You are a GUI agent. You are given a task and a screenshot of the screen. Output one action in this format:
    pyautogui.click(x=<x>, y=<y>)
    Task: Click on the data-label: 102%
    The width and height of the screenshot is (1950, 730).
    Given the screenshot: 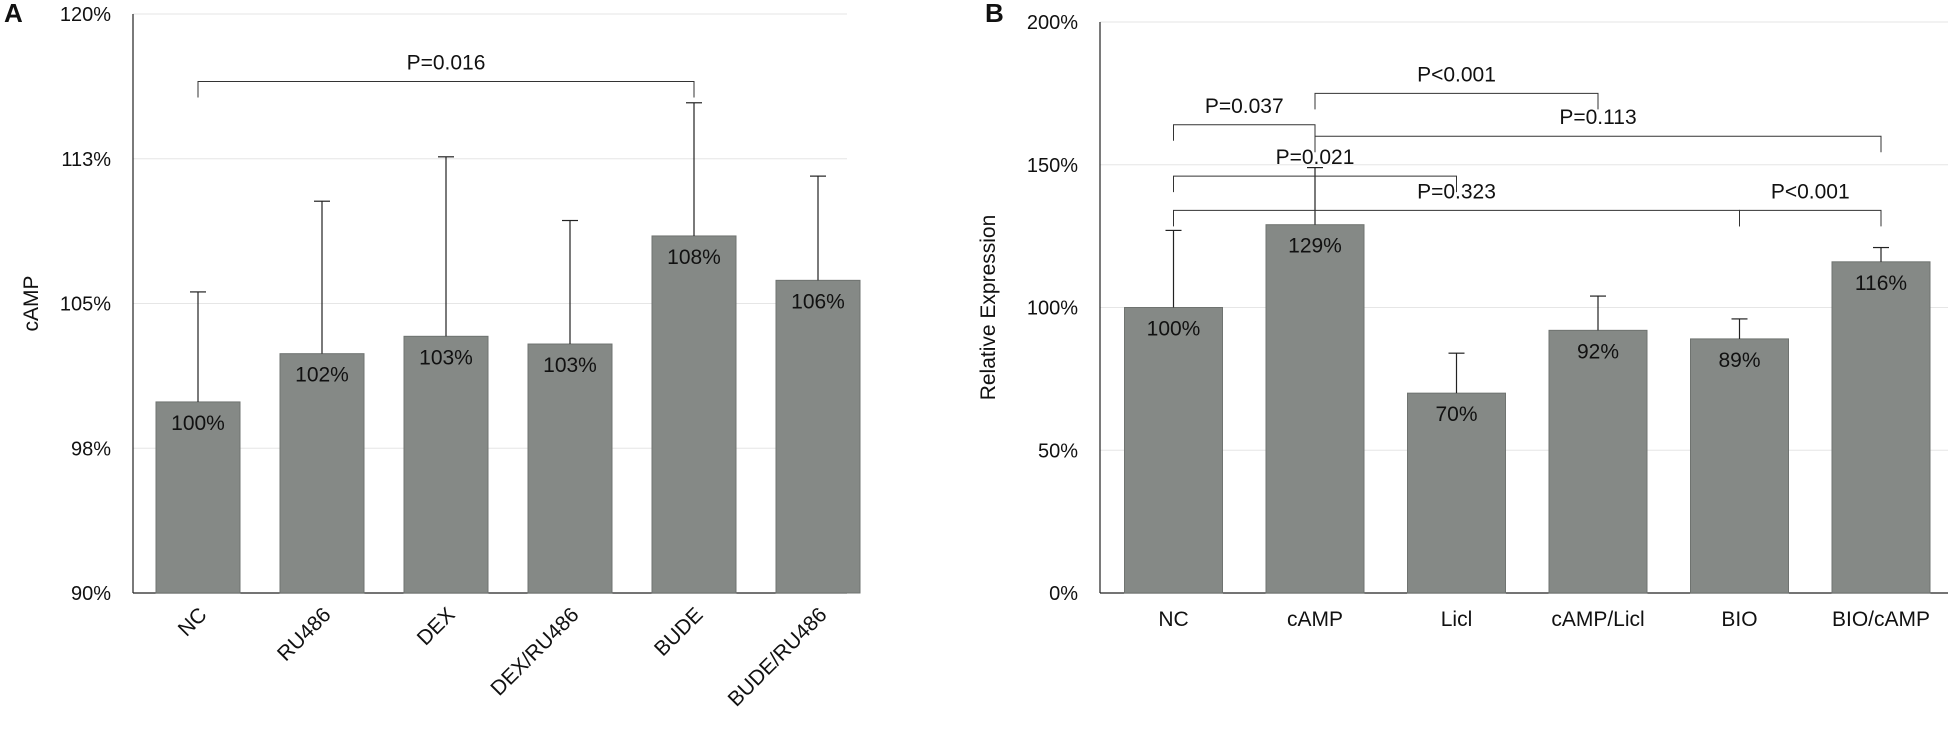 What is the action you would take?
    pyautogui.click(x=322, y=375)
    